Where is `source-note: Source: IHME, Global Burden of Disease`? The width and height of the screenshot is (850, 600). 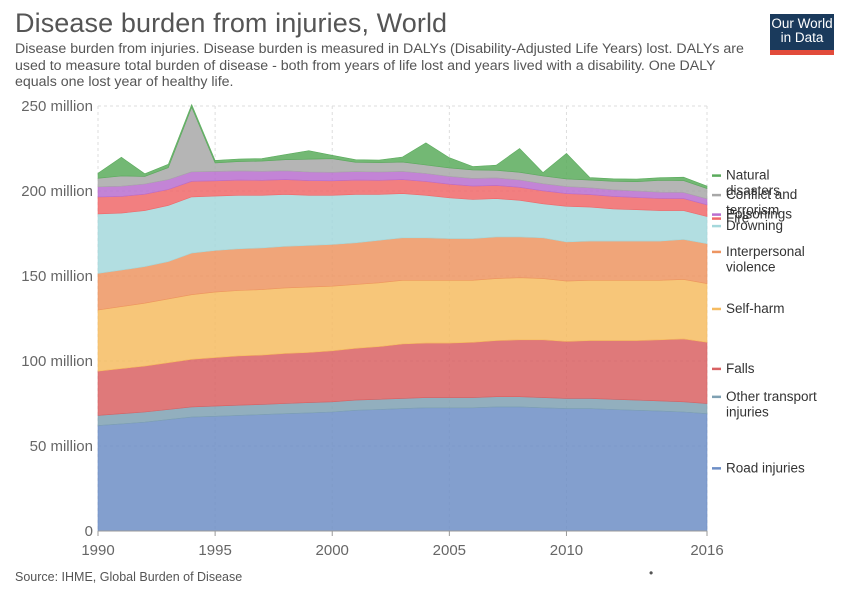
source-note: Source: IHME, Global Burden of Disease is located at coordinates (129, 577).